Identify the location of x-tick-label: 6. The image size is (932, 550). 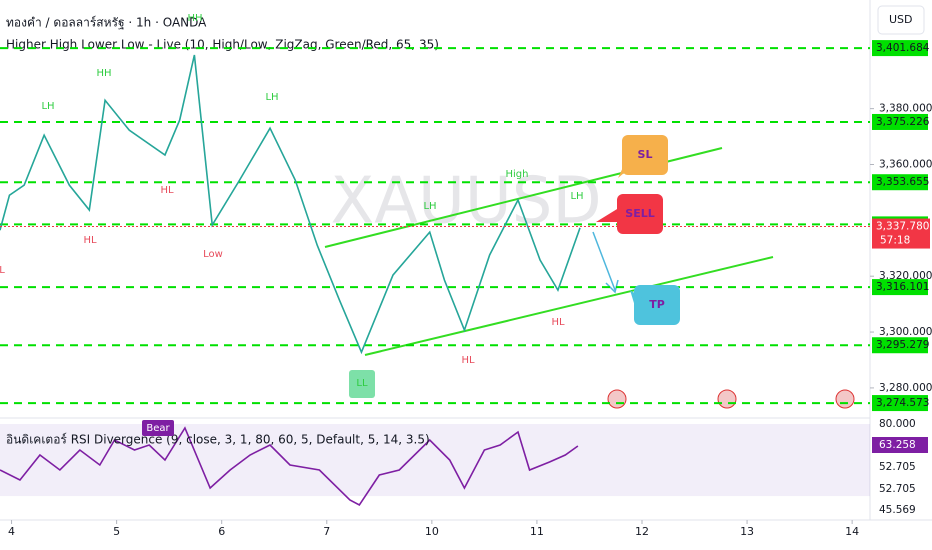
(221, 531).